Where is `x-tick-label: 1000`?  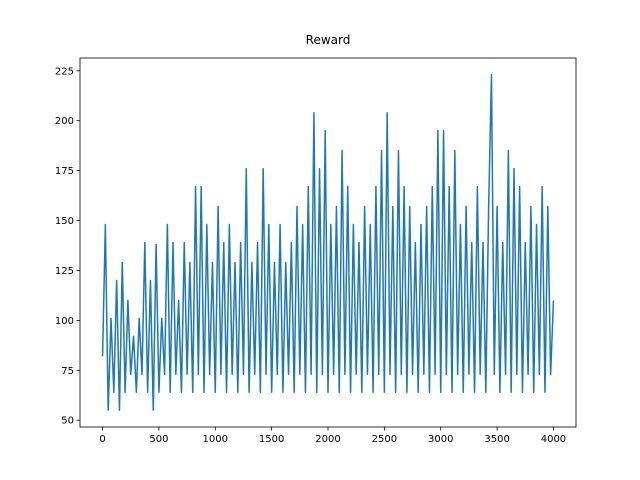 x-tick-label: 1000 is located at coordinates (215, 439).